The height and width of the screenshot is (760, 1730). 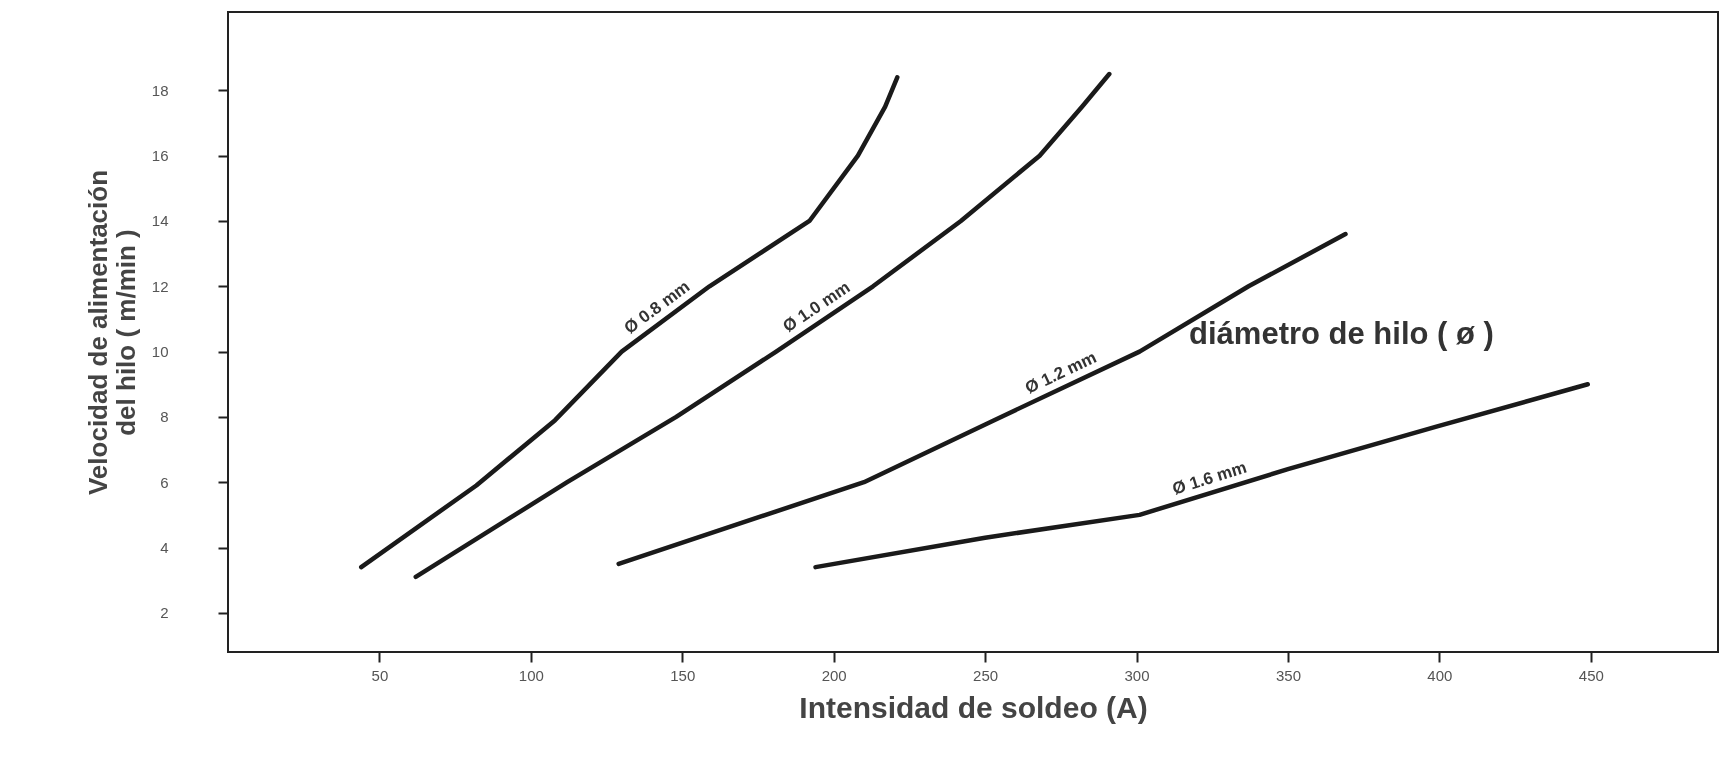 I want to click on y-tick-label: 10, so click(x=160, y=352).